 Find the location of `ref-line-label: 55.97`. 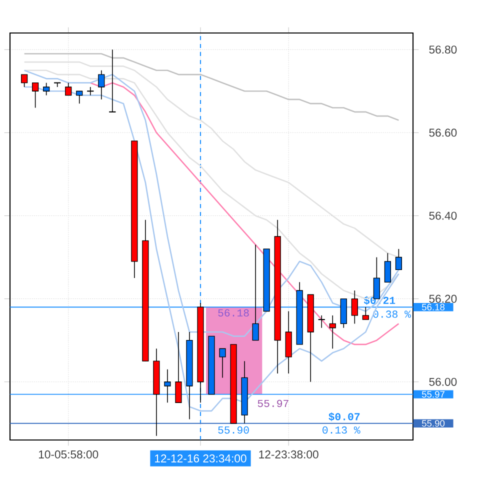

ref-line-label: 55.97 is located at coordinates (433, 394).